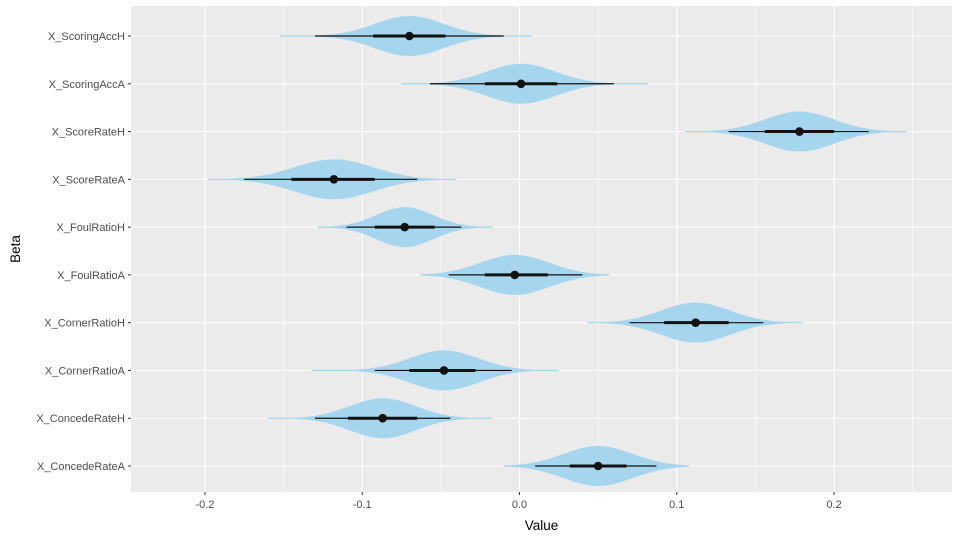 The image size is (960, 540). What do you see at coordinates (88, 180) in the screenshot?
I see `y-tick-label: X_ScoreRateA` at bounding box center [88, 180].